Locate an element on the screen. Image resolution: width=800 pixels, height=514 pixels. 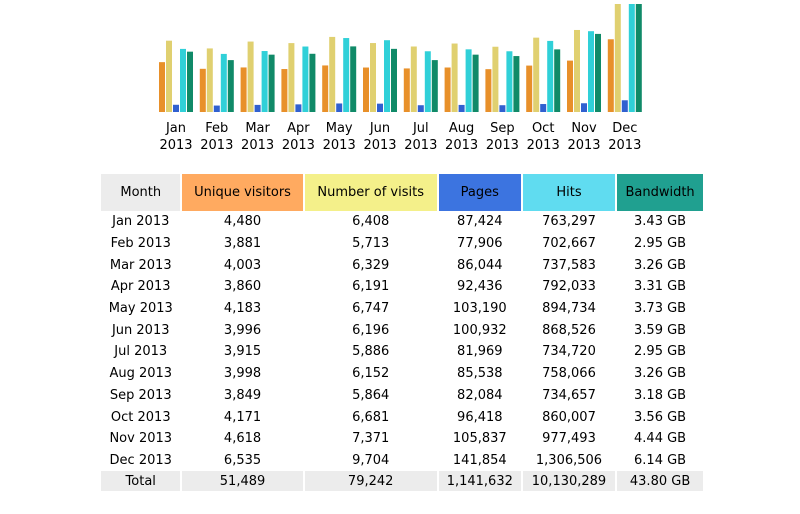
x-tick-label: Nov is located at coordinates (584, 128).